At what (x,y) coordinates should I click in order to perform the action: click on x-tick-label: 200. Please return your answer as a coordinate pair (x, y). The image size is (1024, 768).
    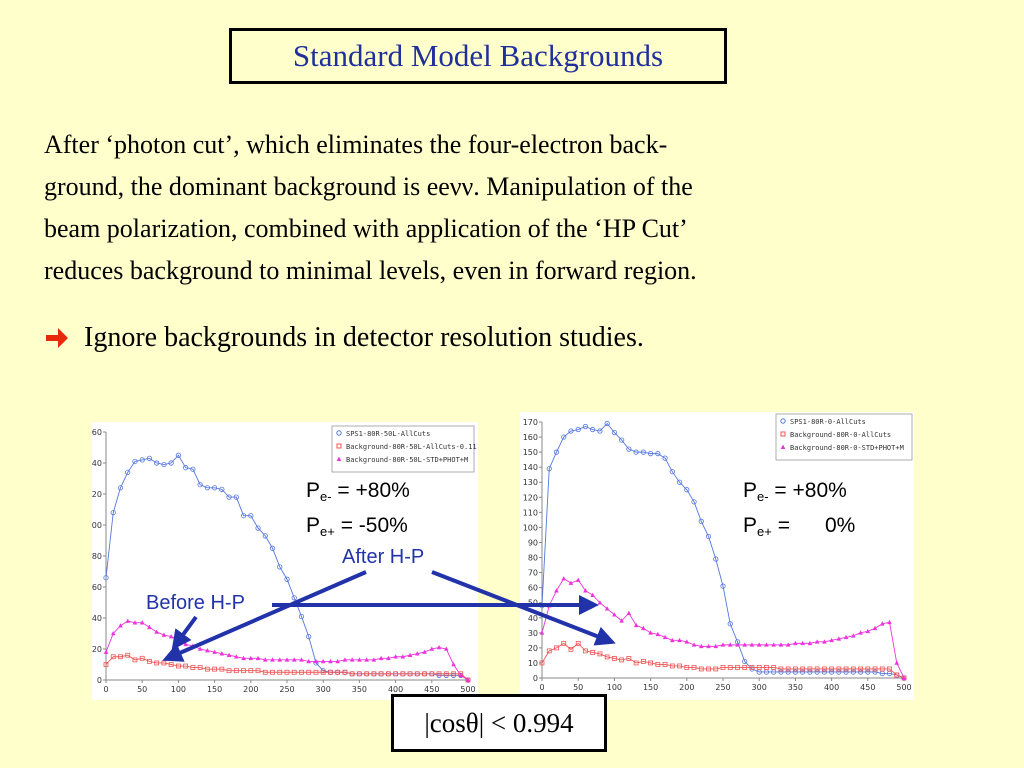
    Looking at the image, I should click on (250, 689).